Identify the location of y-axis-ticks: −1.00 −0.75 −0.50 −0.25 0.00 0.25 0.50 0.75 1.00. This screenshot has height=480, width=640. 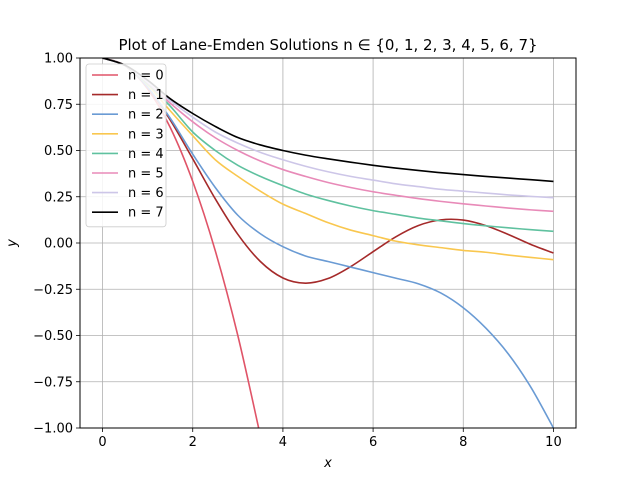
(56, 244).